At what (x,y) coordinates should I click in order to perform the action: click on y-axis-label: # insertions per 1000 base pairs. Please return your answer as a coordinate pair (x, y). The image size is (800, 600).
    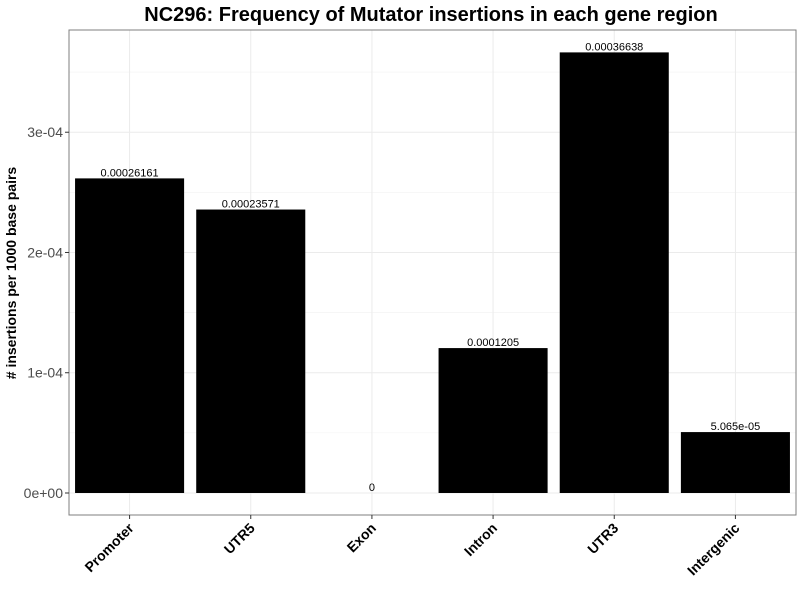
    Looking at the image, I should click on (11, 273).